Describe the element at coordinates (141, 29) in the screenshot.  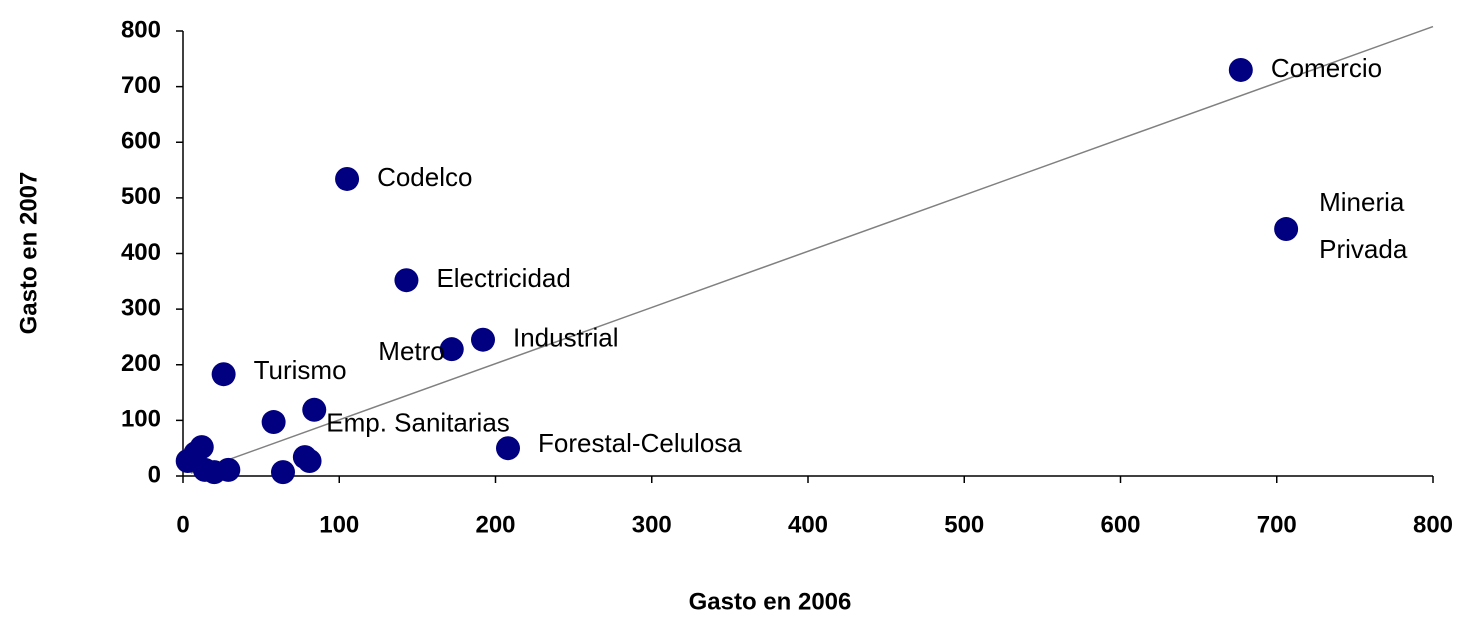
I see `y-tick-label: 800` at that location.